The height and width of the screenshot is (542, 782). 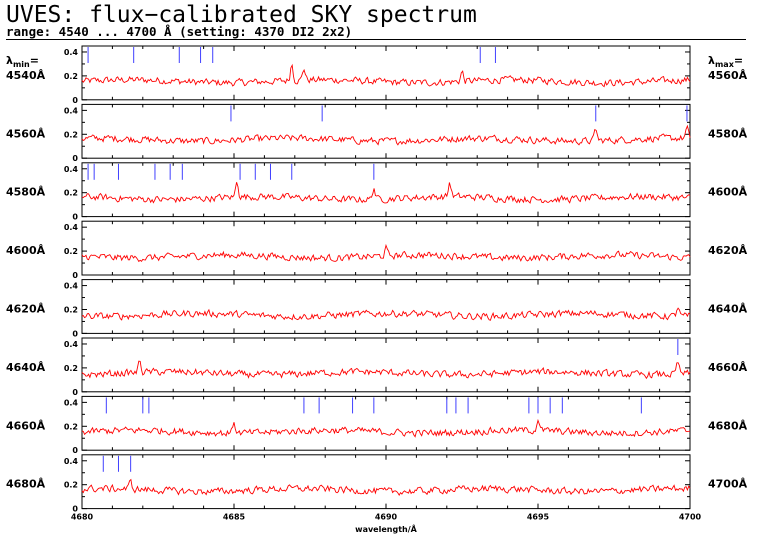 I want to click on spectrum-panel: 0 0.2 0.4 4660Å 4680Å, so click(x=377, y=425).